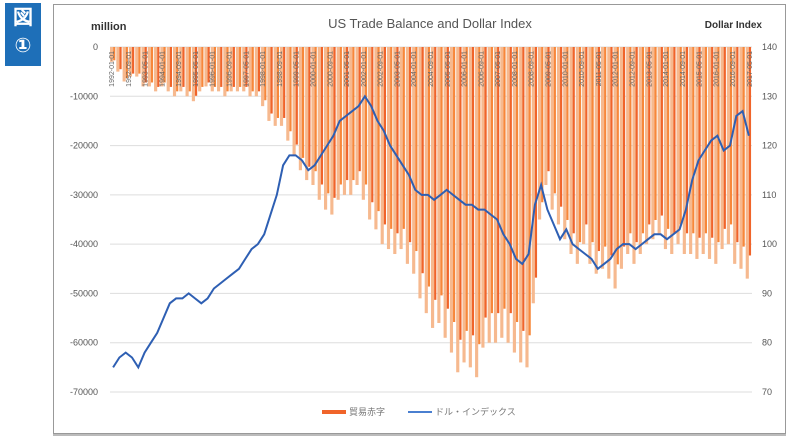 The image size is (800, 439). Describe the element at coordinates (649, 69) in the screenshot. I see `x-tick-label: 2013-05-01` at that location.